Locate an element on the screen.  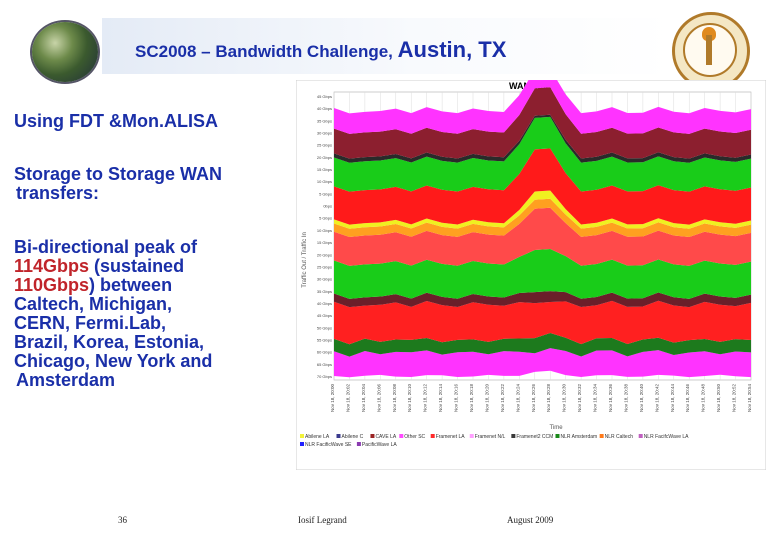
x-tick-label: Nov 18, 20:52 is located at coordinates (734, 398).